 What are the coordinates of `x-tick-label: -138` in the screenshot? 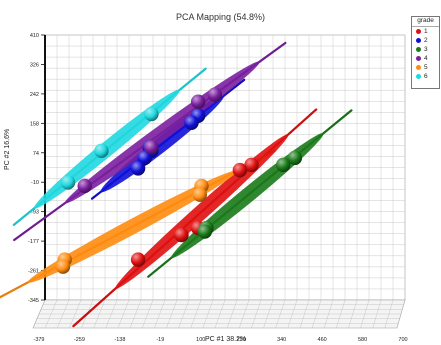 It's located at (119, 340).